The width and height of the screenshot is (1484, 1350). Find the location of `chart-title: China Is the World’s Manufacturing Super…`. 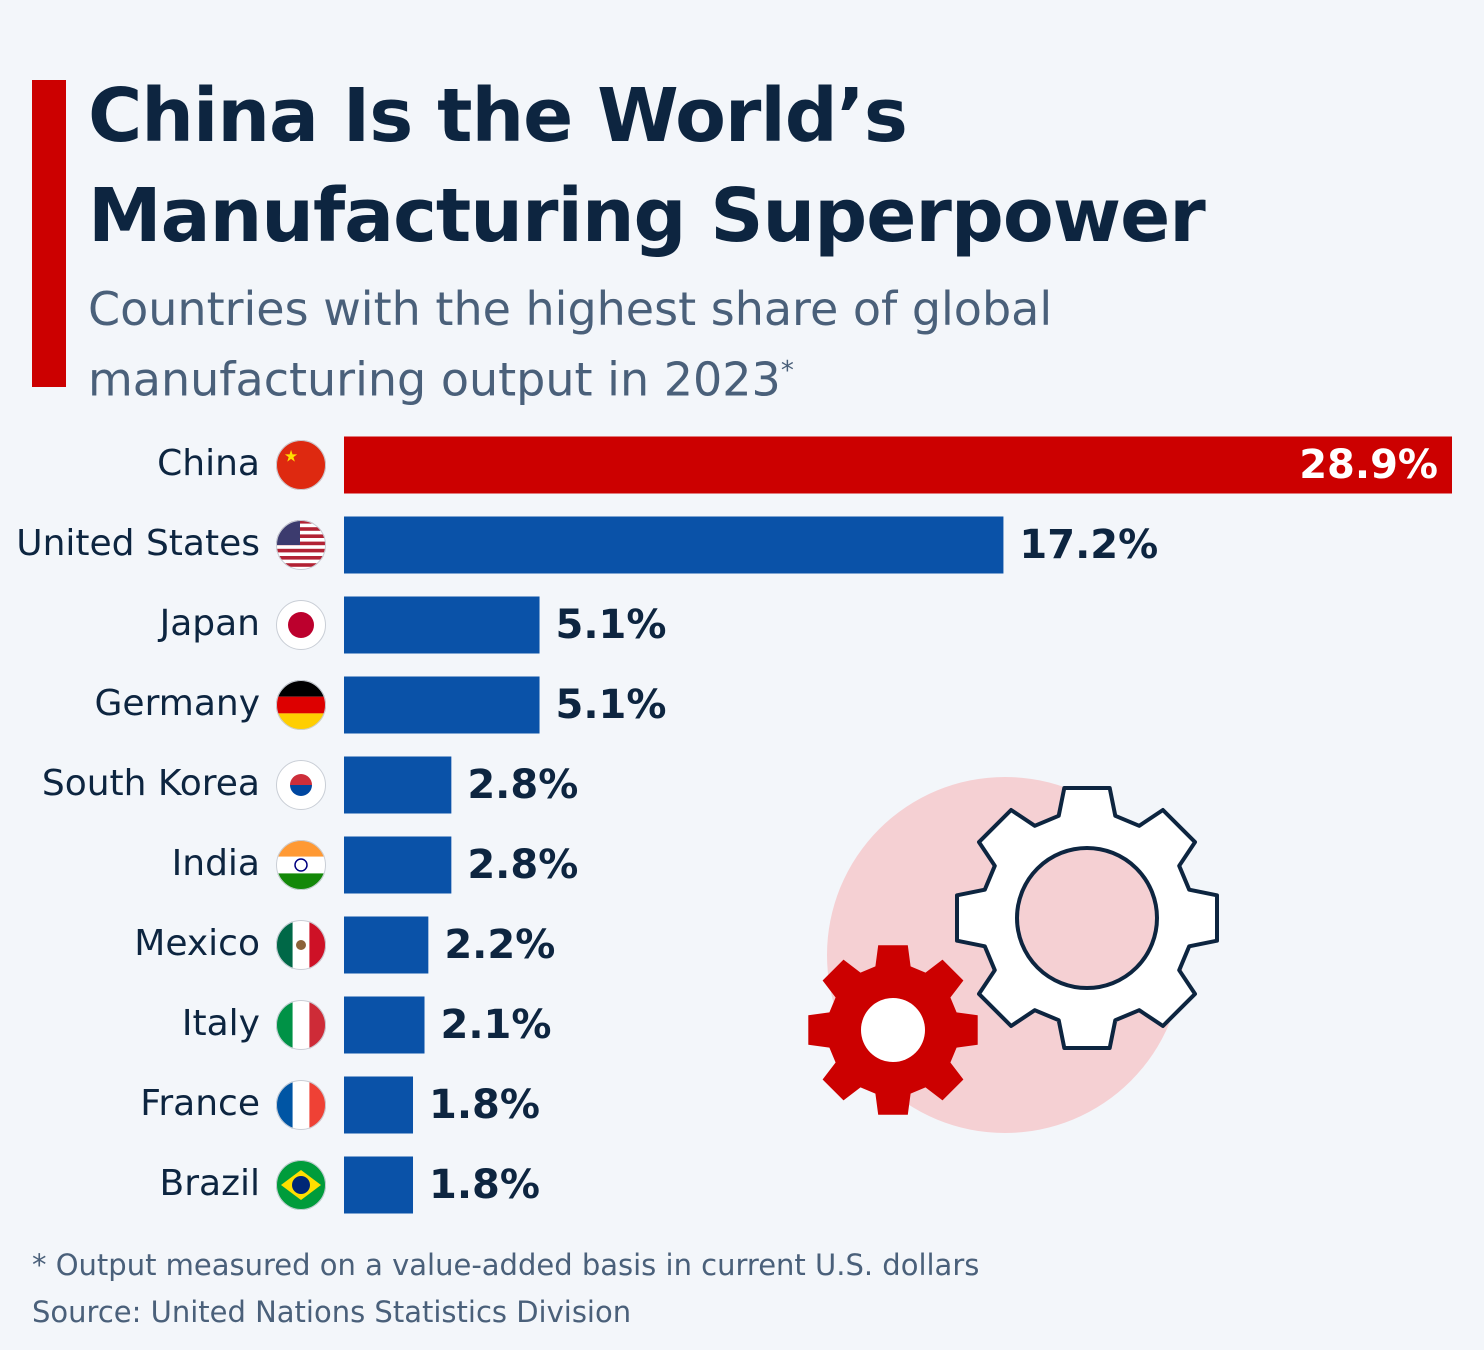

chart-title: China Is the World’s Manufacturing Super… is located at coordinates (647, 166).